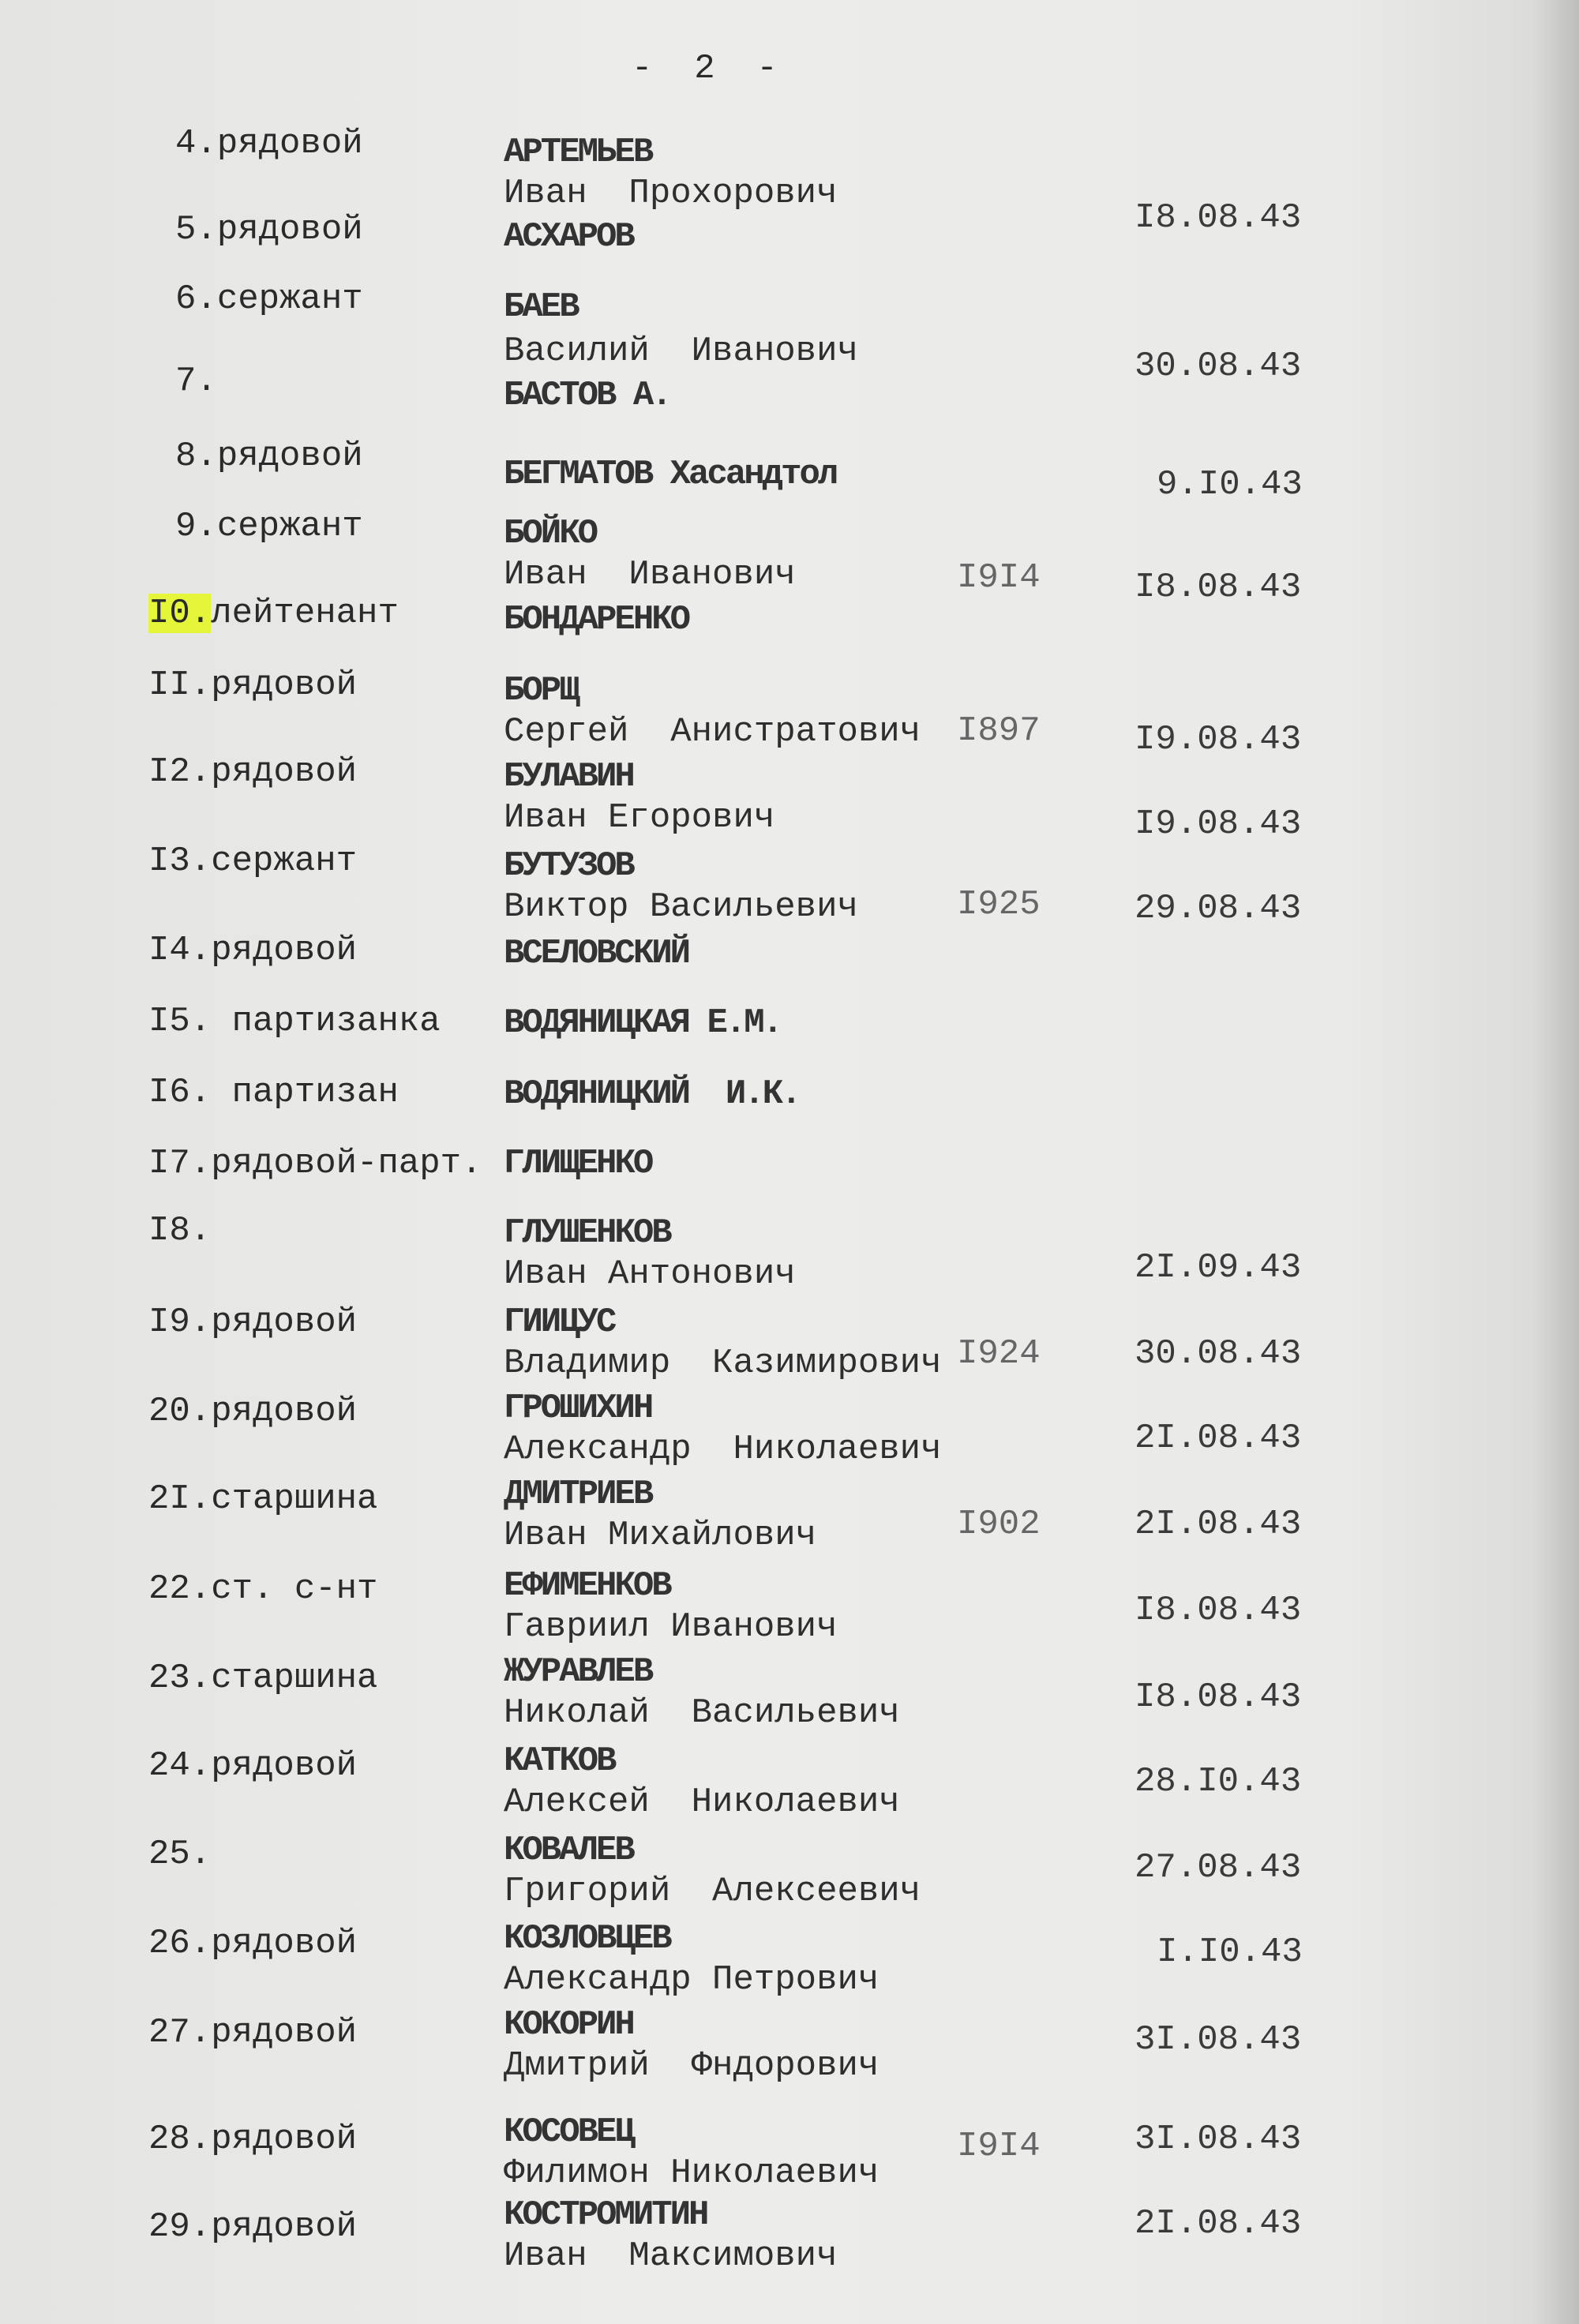 The width and height of the screenshot is (1579, 2324). Describe the element at coordinates (180, 2139) in the screenshot. I see `entry-number: 28.` at that location.